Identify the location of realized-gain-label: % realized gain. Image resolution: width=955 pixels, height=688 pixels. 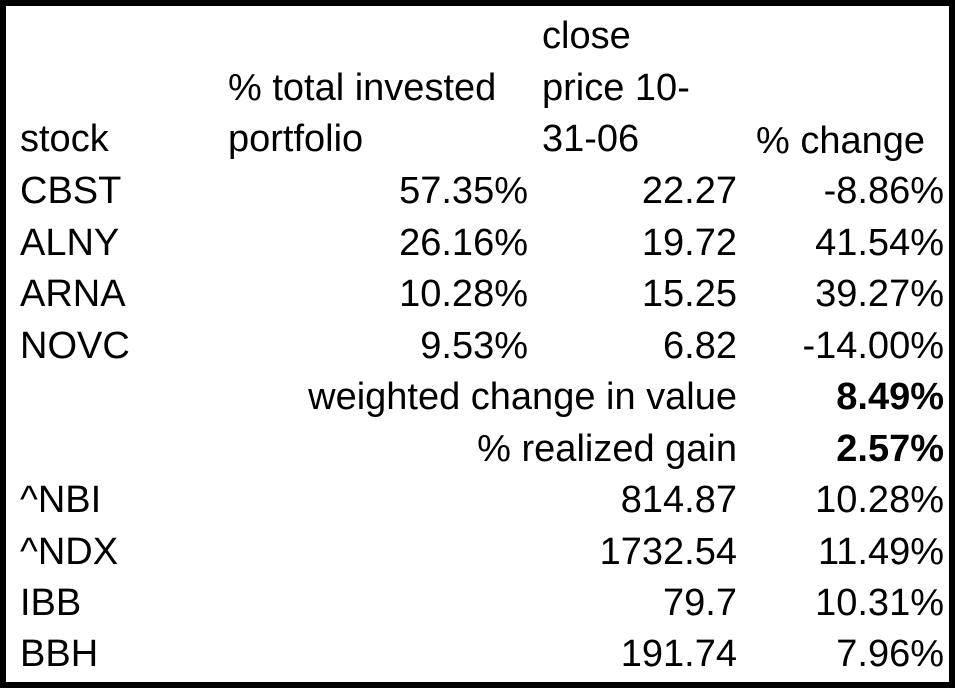
(607, 449).